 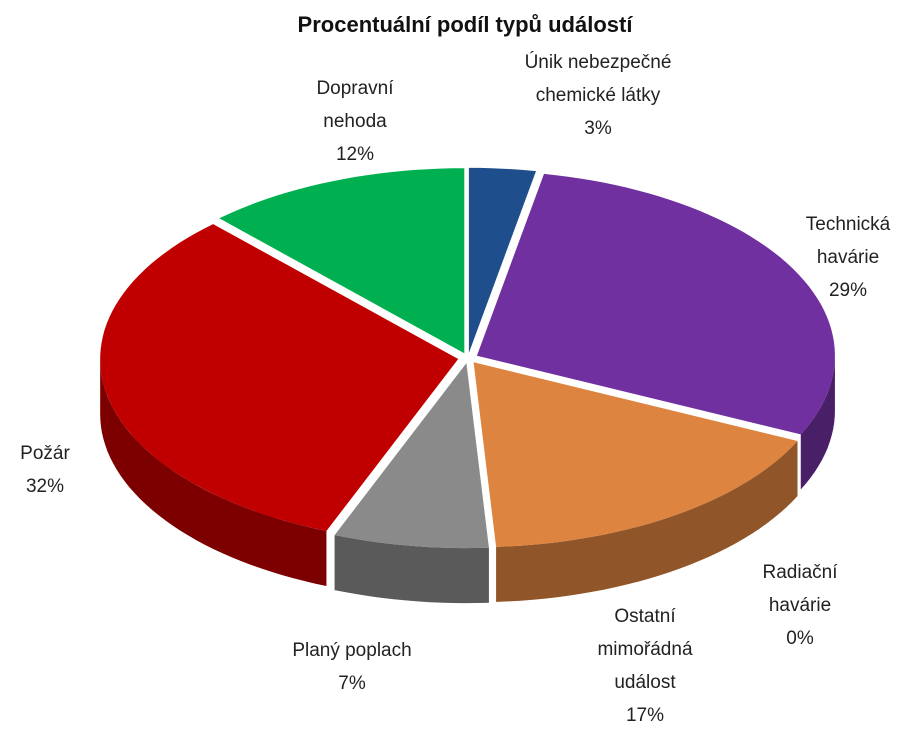 I want to click on data-label: Únik nebezpečné chemické látky 3%, so click(x=598, y=95).